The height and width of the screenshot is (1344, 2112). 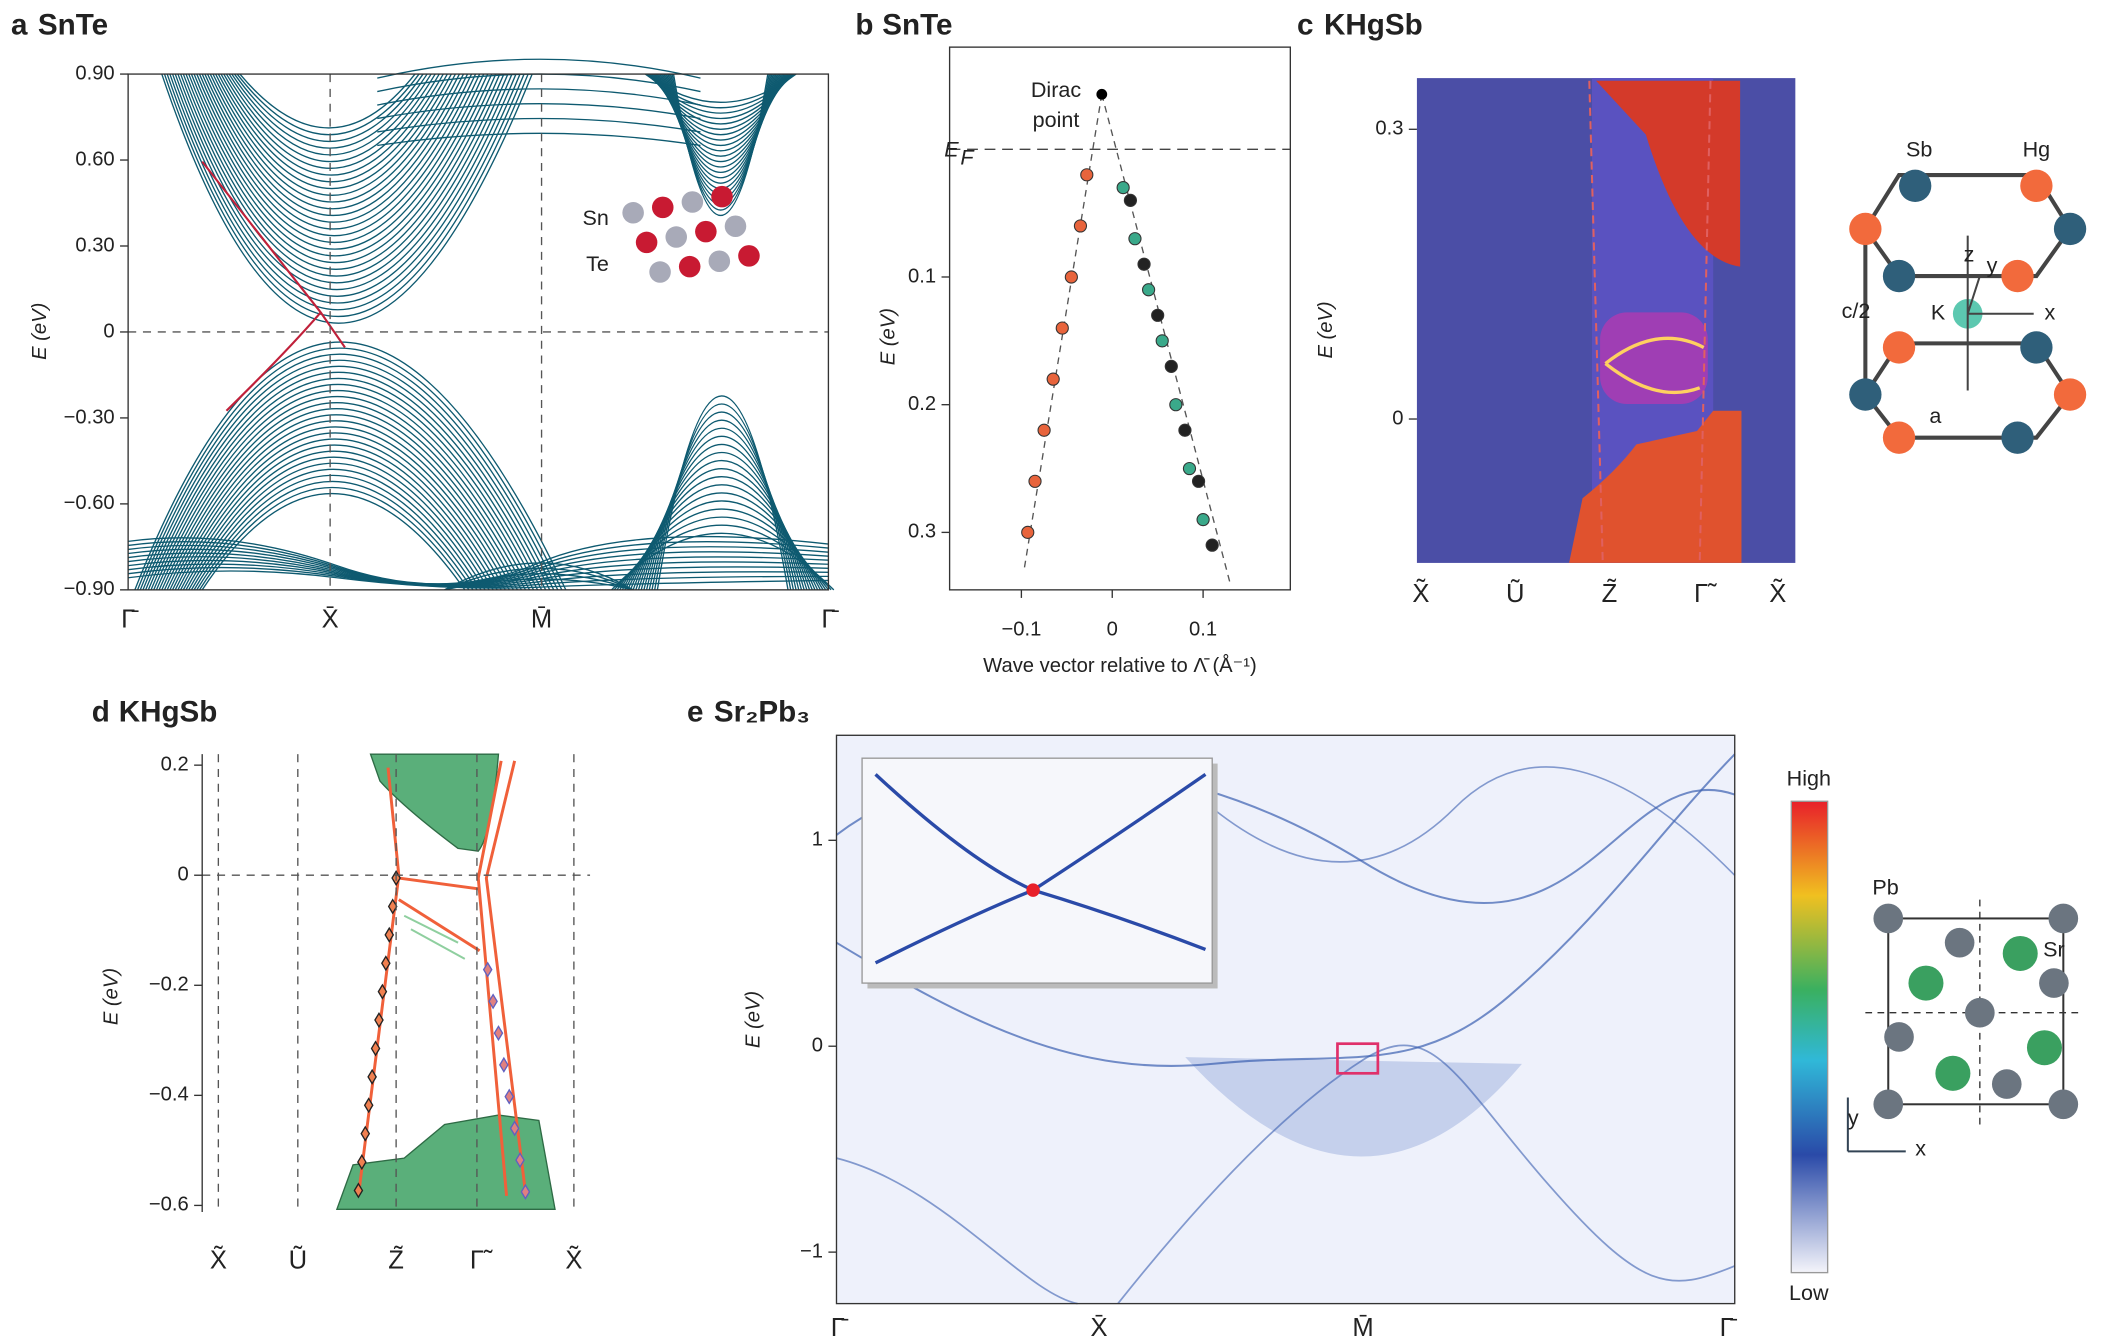 What do you see at coordinates (2049, 312) in the screenshot?
I see `annotation: x` at bounding box center [2049, 312].